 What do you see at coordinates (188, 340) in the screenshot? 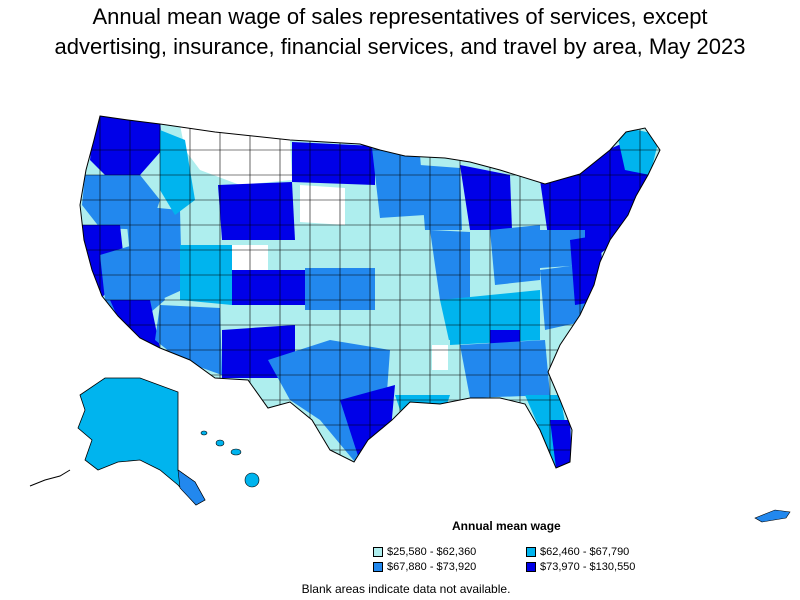
I see `region-arizona` at bounding box center [188, 340].